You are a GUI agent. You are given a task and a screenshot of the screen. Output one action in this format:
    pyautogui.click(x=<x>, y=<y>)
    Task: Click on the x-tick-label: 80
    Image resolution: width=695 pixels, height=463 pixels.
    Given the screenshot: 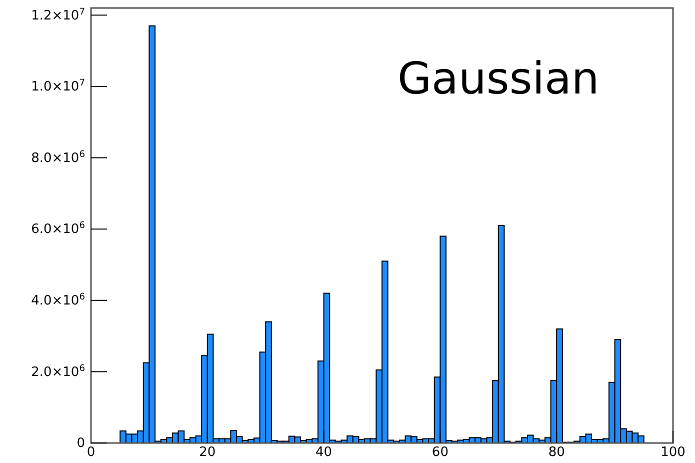 What is the action you would take?
    pyautogui.click(x=556, y=452)
    